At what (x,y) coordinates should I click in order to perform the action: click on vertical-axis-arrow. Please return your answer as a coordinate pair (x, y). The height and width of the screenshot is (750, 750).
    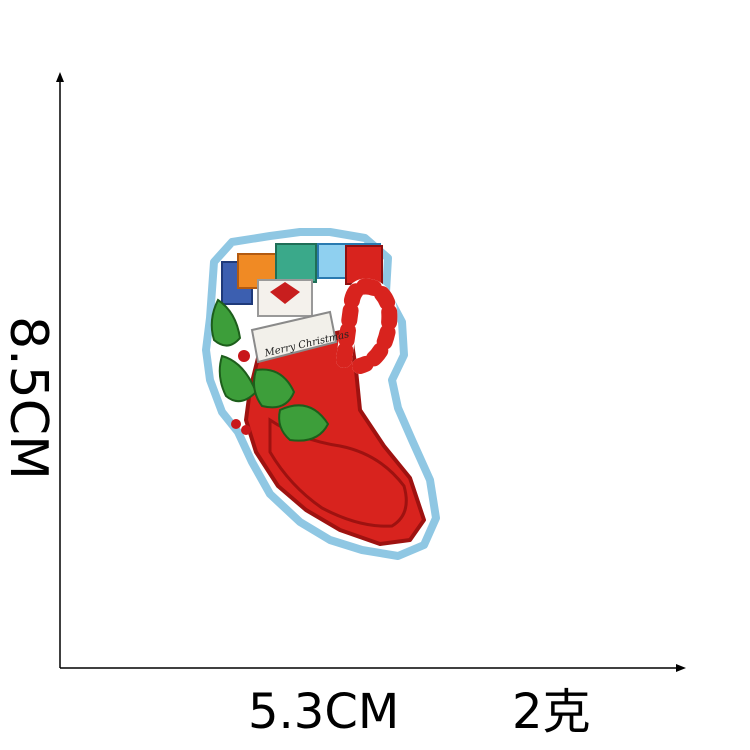
    Looking at the image, I should click on (60, 77).